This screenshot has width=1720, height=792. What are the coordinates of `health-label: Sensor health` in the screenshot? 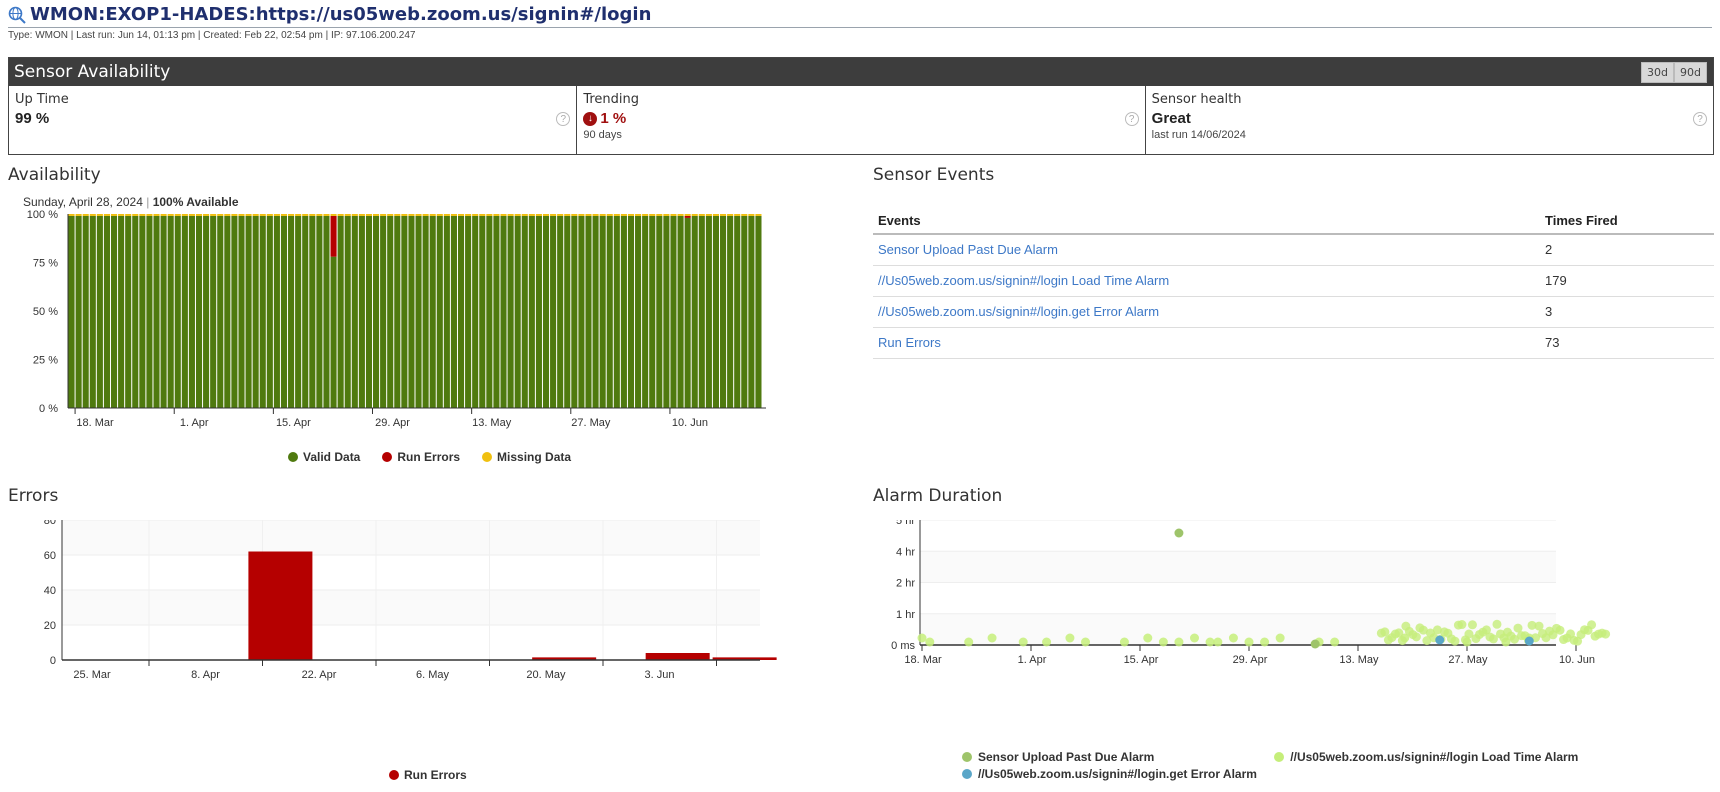 It's located at (1196, 99).